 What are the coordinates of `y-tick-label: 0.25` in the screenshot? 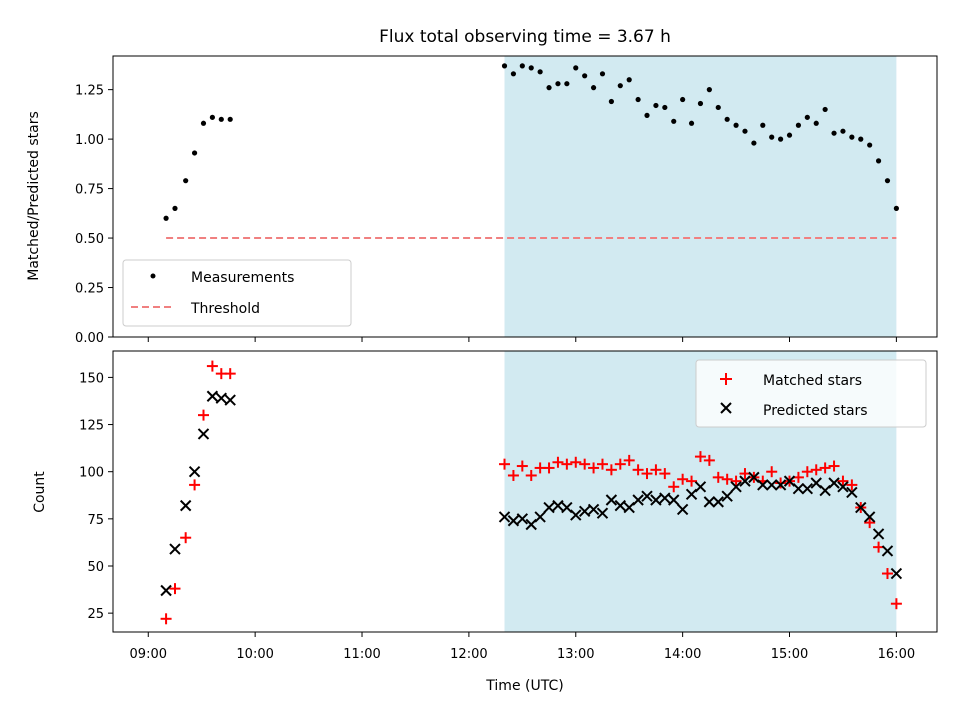 It's located at (89, 289).